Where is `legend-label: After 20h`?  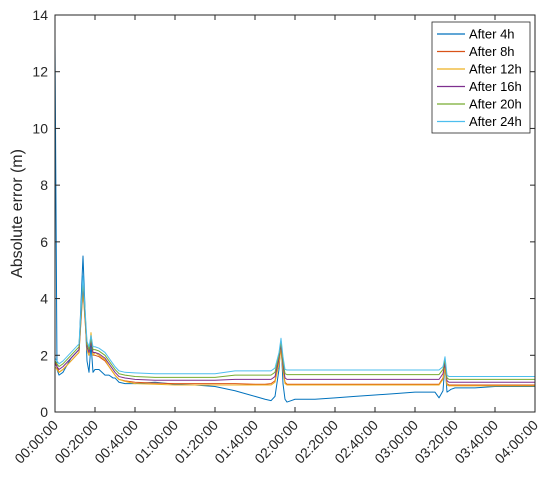 legend-label: After 20h is located at coordinates (495, 104).